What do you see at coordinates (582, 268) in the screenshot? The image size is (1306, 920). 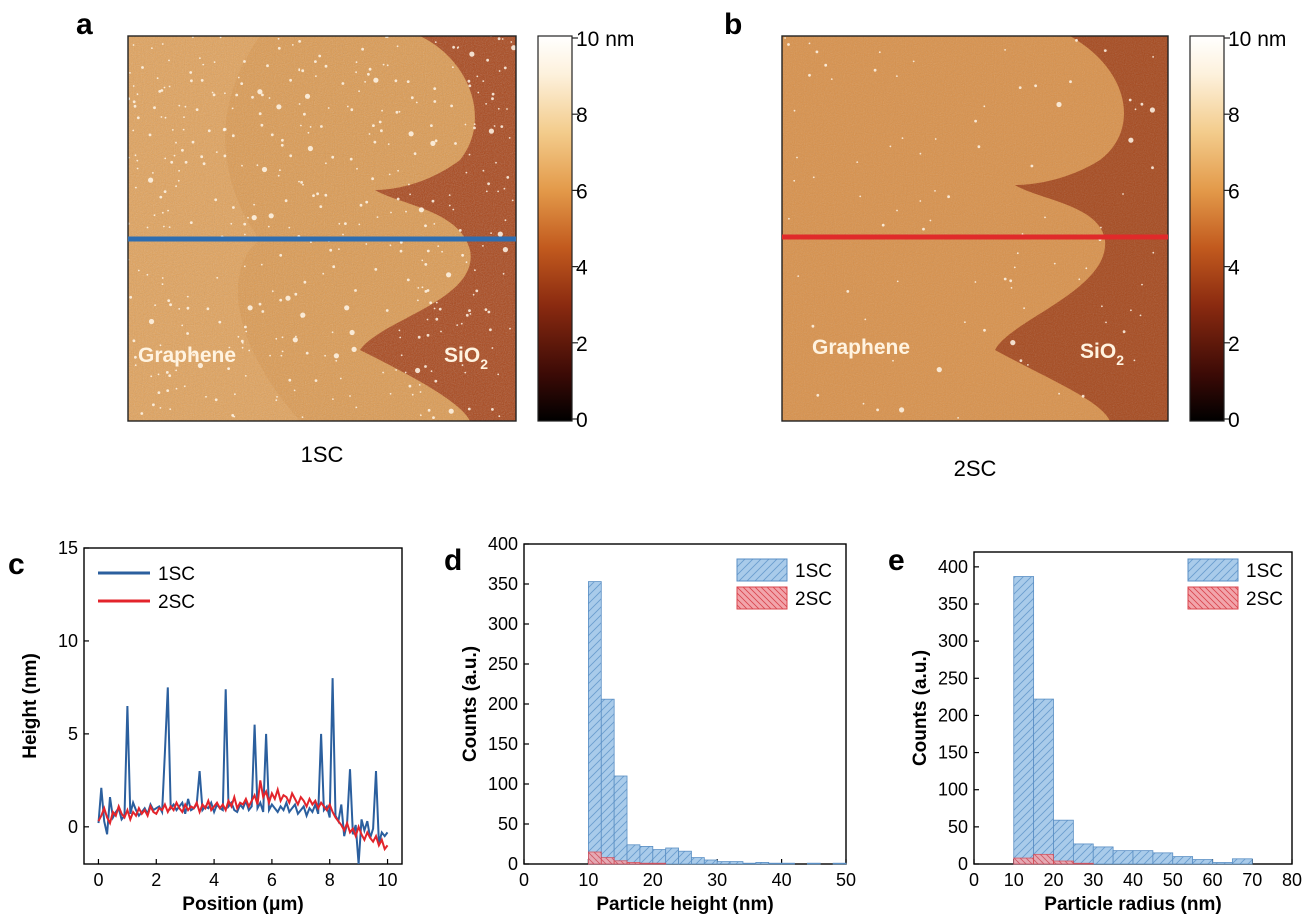 I see `colorbar-tick-label: 4` at bounding box center [582, 268].